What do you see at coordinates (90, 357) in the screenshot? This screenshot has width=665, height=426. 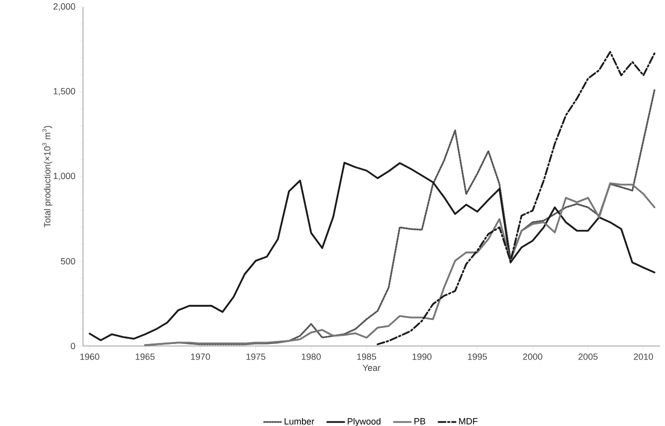 I see `x-tick-label: 1960` at bounding box center [90, 357].